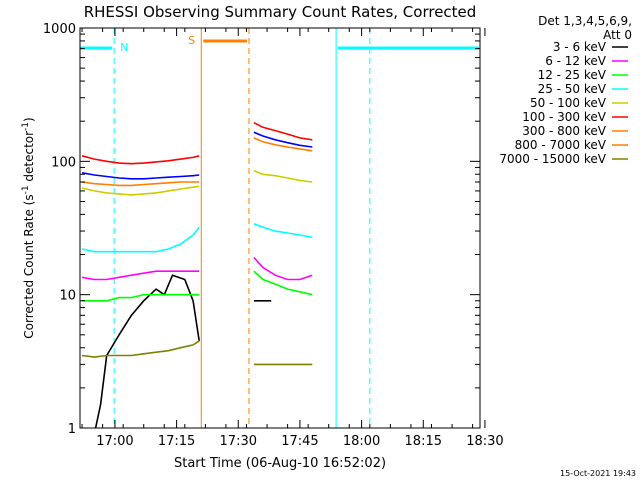 This screenshot has width=640, height=484. What do you see at coordinates (176, 441) in the screenshot?
I see `x-tick-label: 17:15` at bounding box center [176, 441].